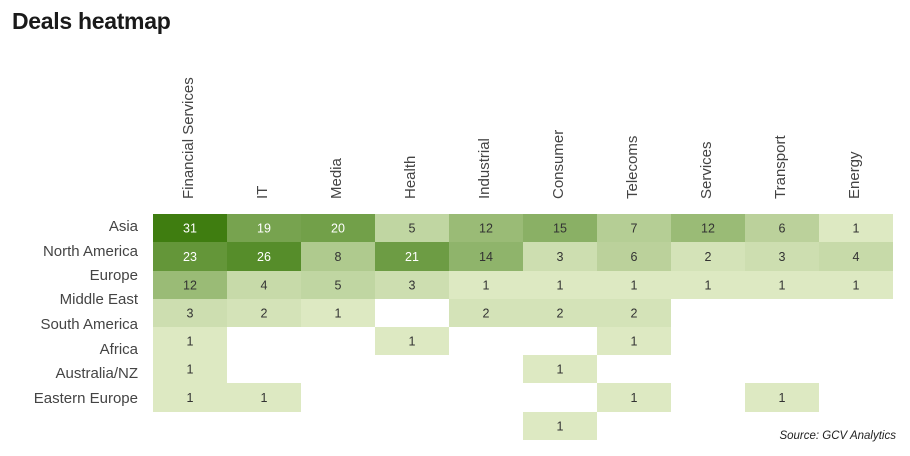  I want to click on row-label: Eastern Europe, so click(86, 398).